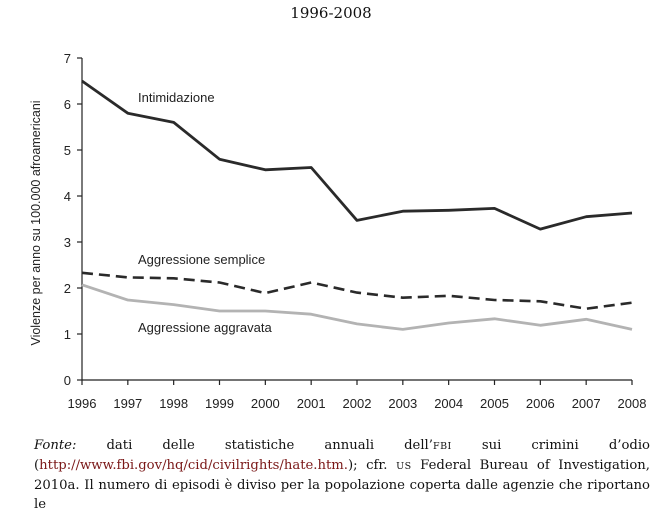 The image size is (662, 514). What do you see at coordinates (67, 380) in the screenshot?
I see `y-tick-label: 0` at bounding box center [67, 380].